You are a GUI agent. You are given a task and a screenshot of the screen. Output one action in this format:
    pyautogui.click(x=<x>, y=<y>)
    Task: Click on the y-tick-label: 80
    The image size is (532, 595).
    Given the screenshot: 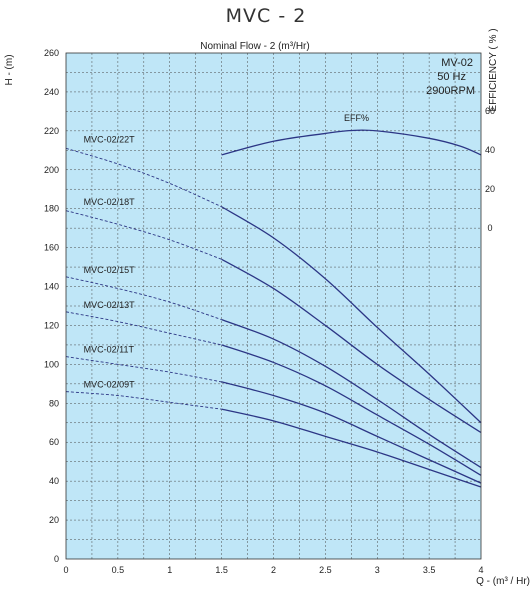 What is the action you would take?
    pyautogui.click(x=54, y=403)
    